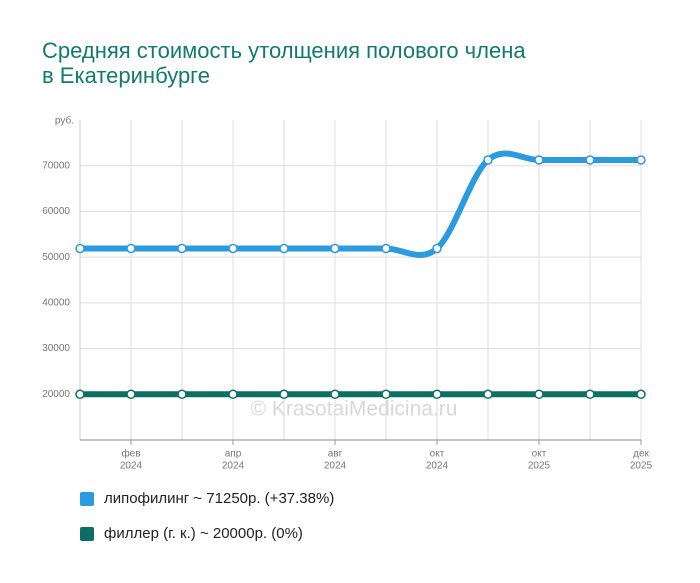  I want to click on legend-label: филлер (г. к.) ~ 20000р. (0%), so click(203, 533).